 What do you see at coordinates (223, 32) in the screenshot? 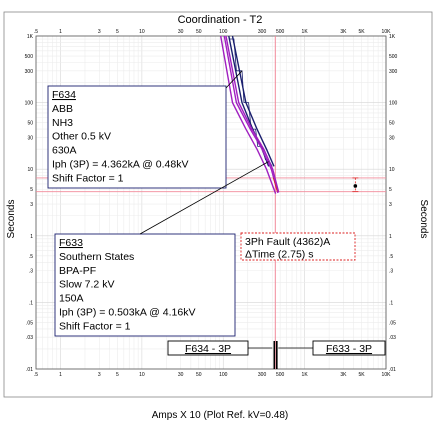
I see `x-tick-label-top: 100` at bounding box center [223, 32].